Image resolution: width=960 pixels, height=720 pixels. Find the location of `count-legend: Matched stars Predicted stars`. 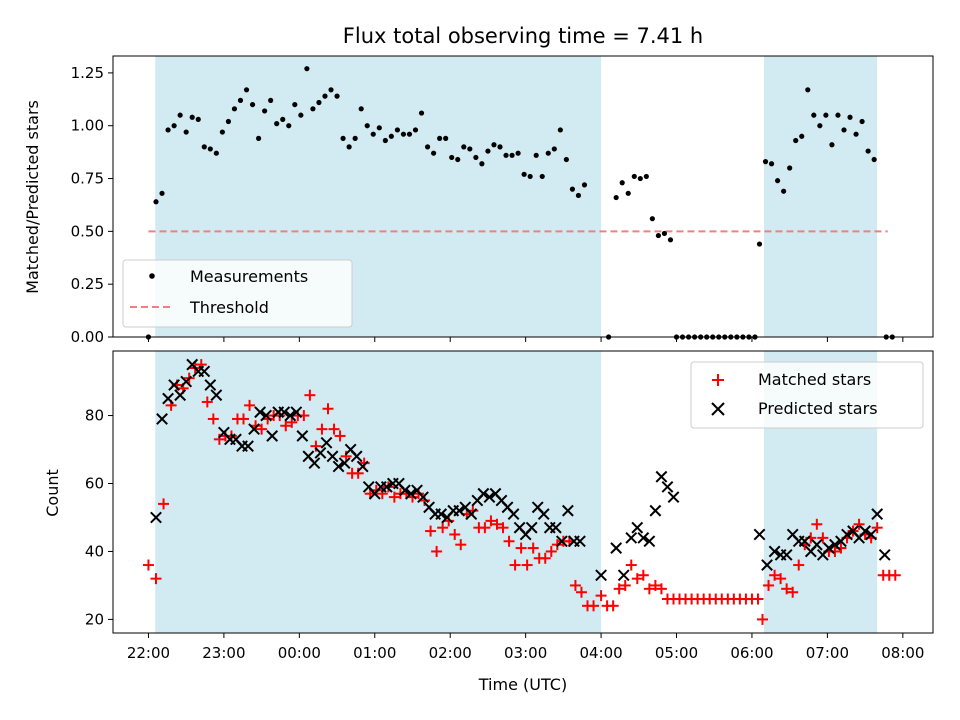

count-legend: Matched stars Predicted stars is located at coordinates (807, 395).